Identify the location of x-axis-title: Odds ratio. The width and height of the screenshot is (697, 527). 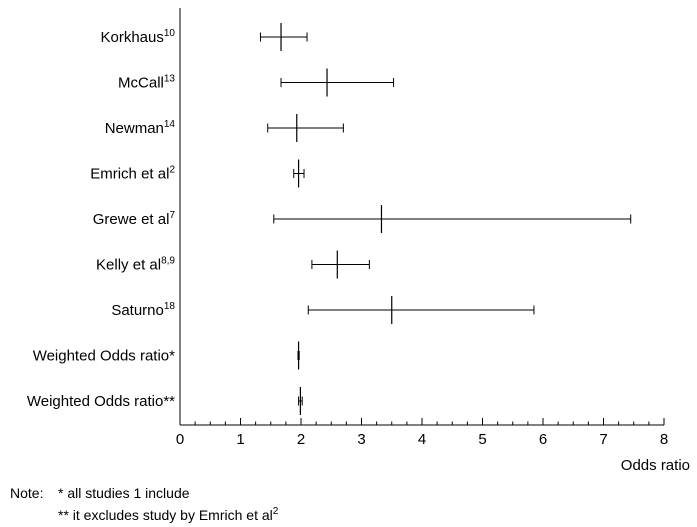
(655, 465).